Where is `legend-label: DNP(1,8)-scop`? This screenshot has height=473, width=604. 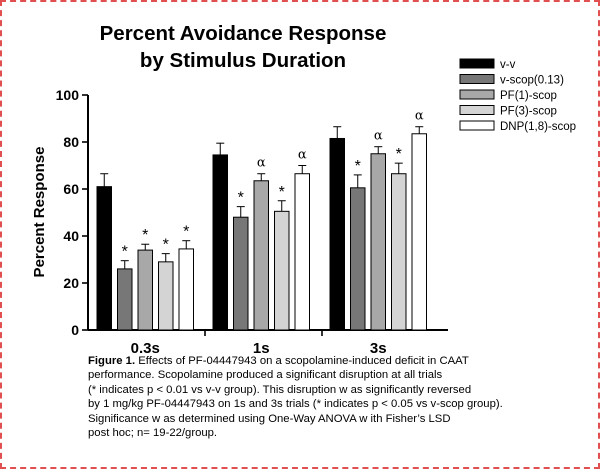 legend-label: DNP(1,8)-scop is located at coordinates (538, 127).